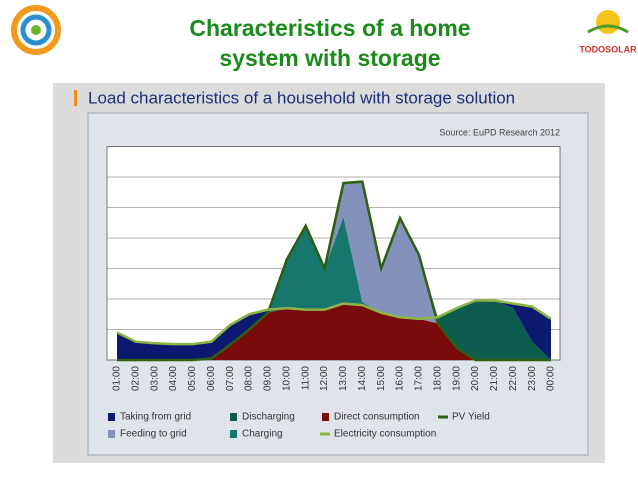  What do you see at coordinates (532, 378) in the screenshot?
I see `x-tick-label: 23:00` at bounding box center [532, 378].